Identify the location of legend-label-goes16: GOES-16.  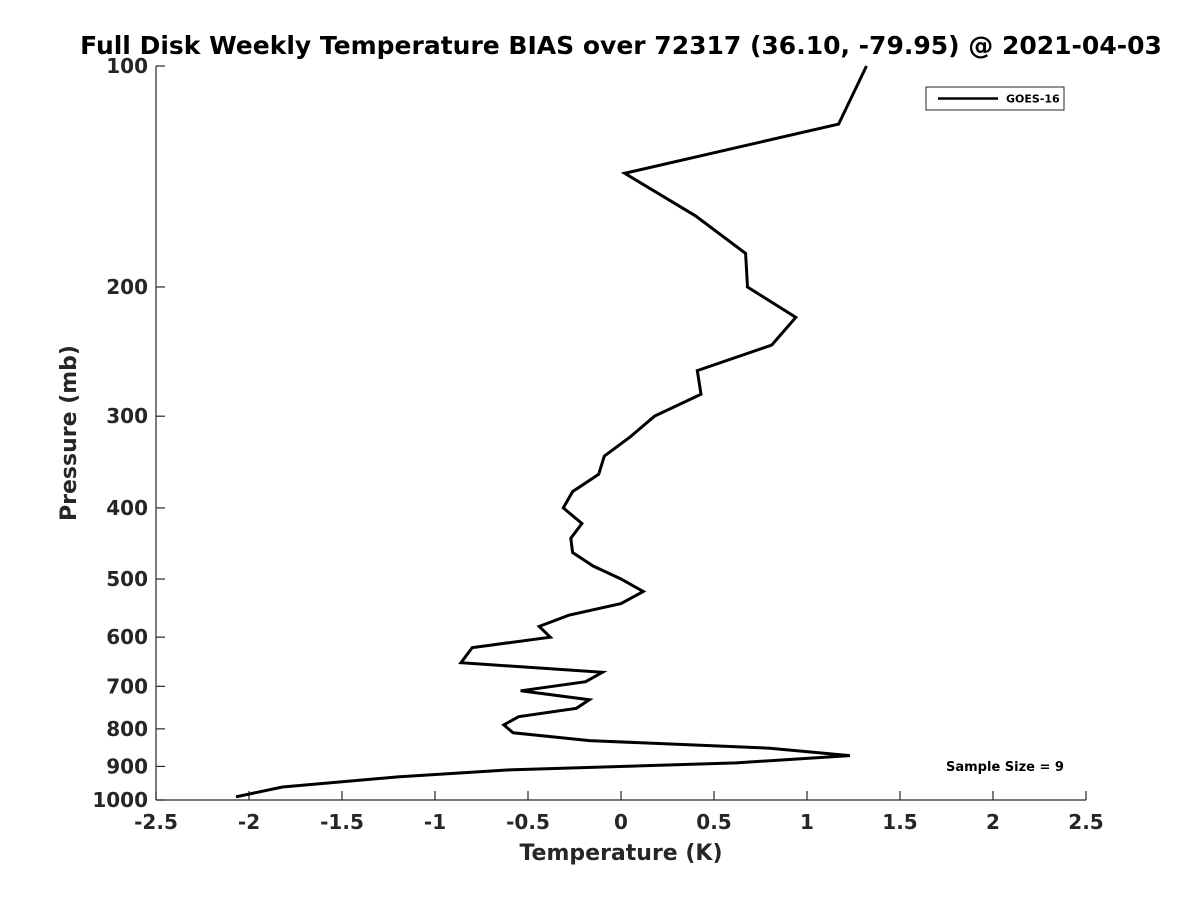
(1033, 99).